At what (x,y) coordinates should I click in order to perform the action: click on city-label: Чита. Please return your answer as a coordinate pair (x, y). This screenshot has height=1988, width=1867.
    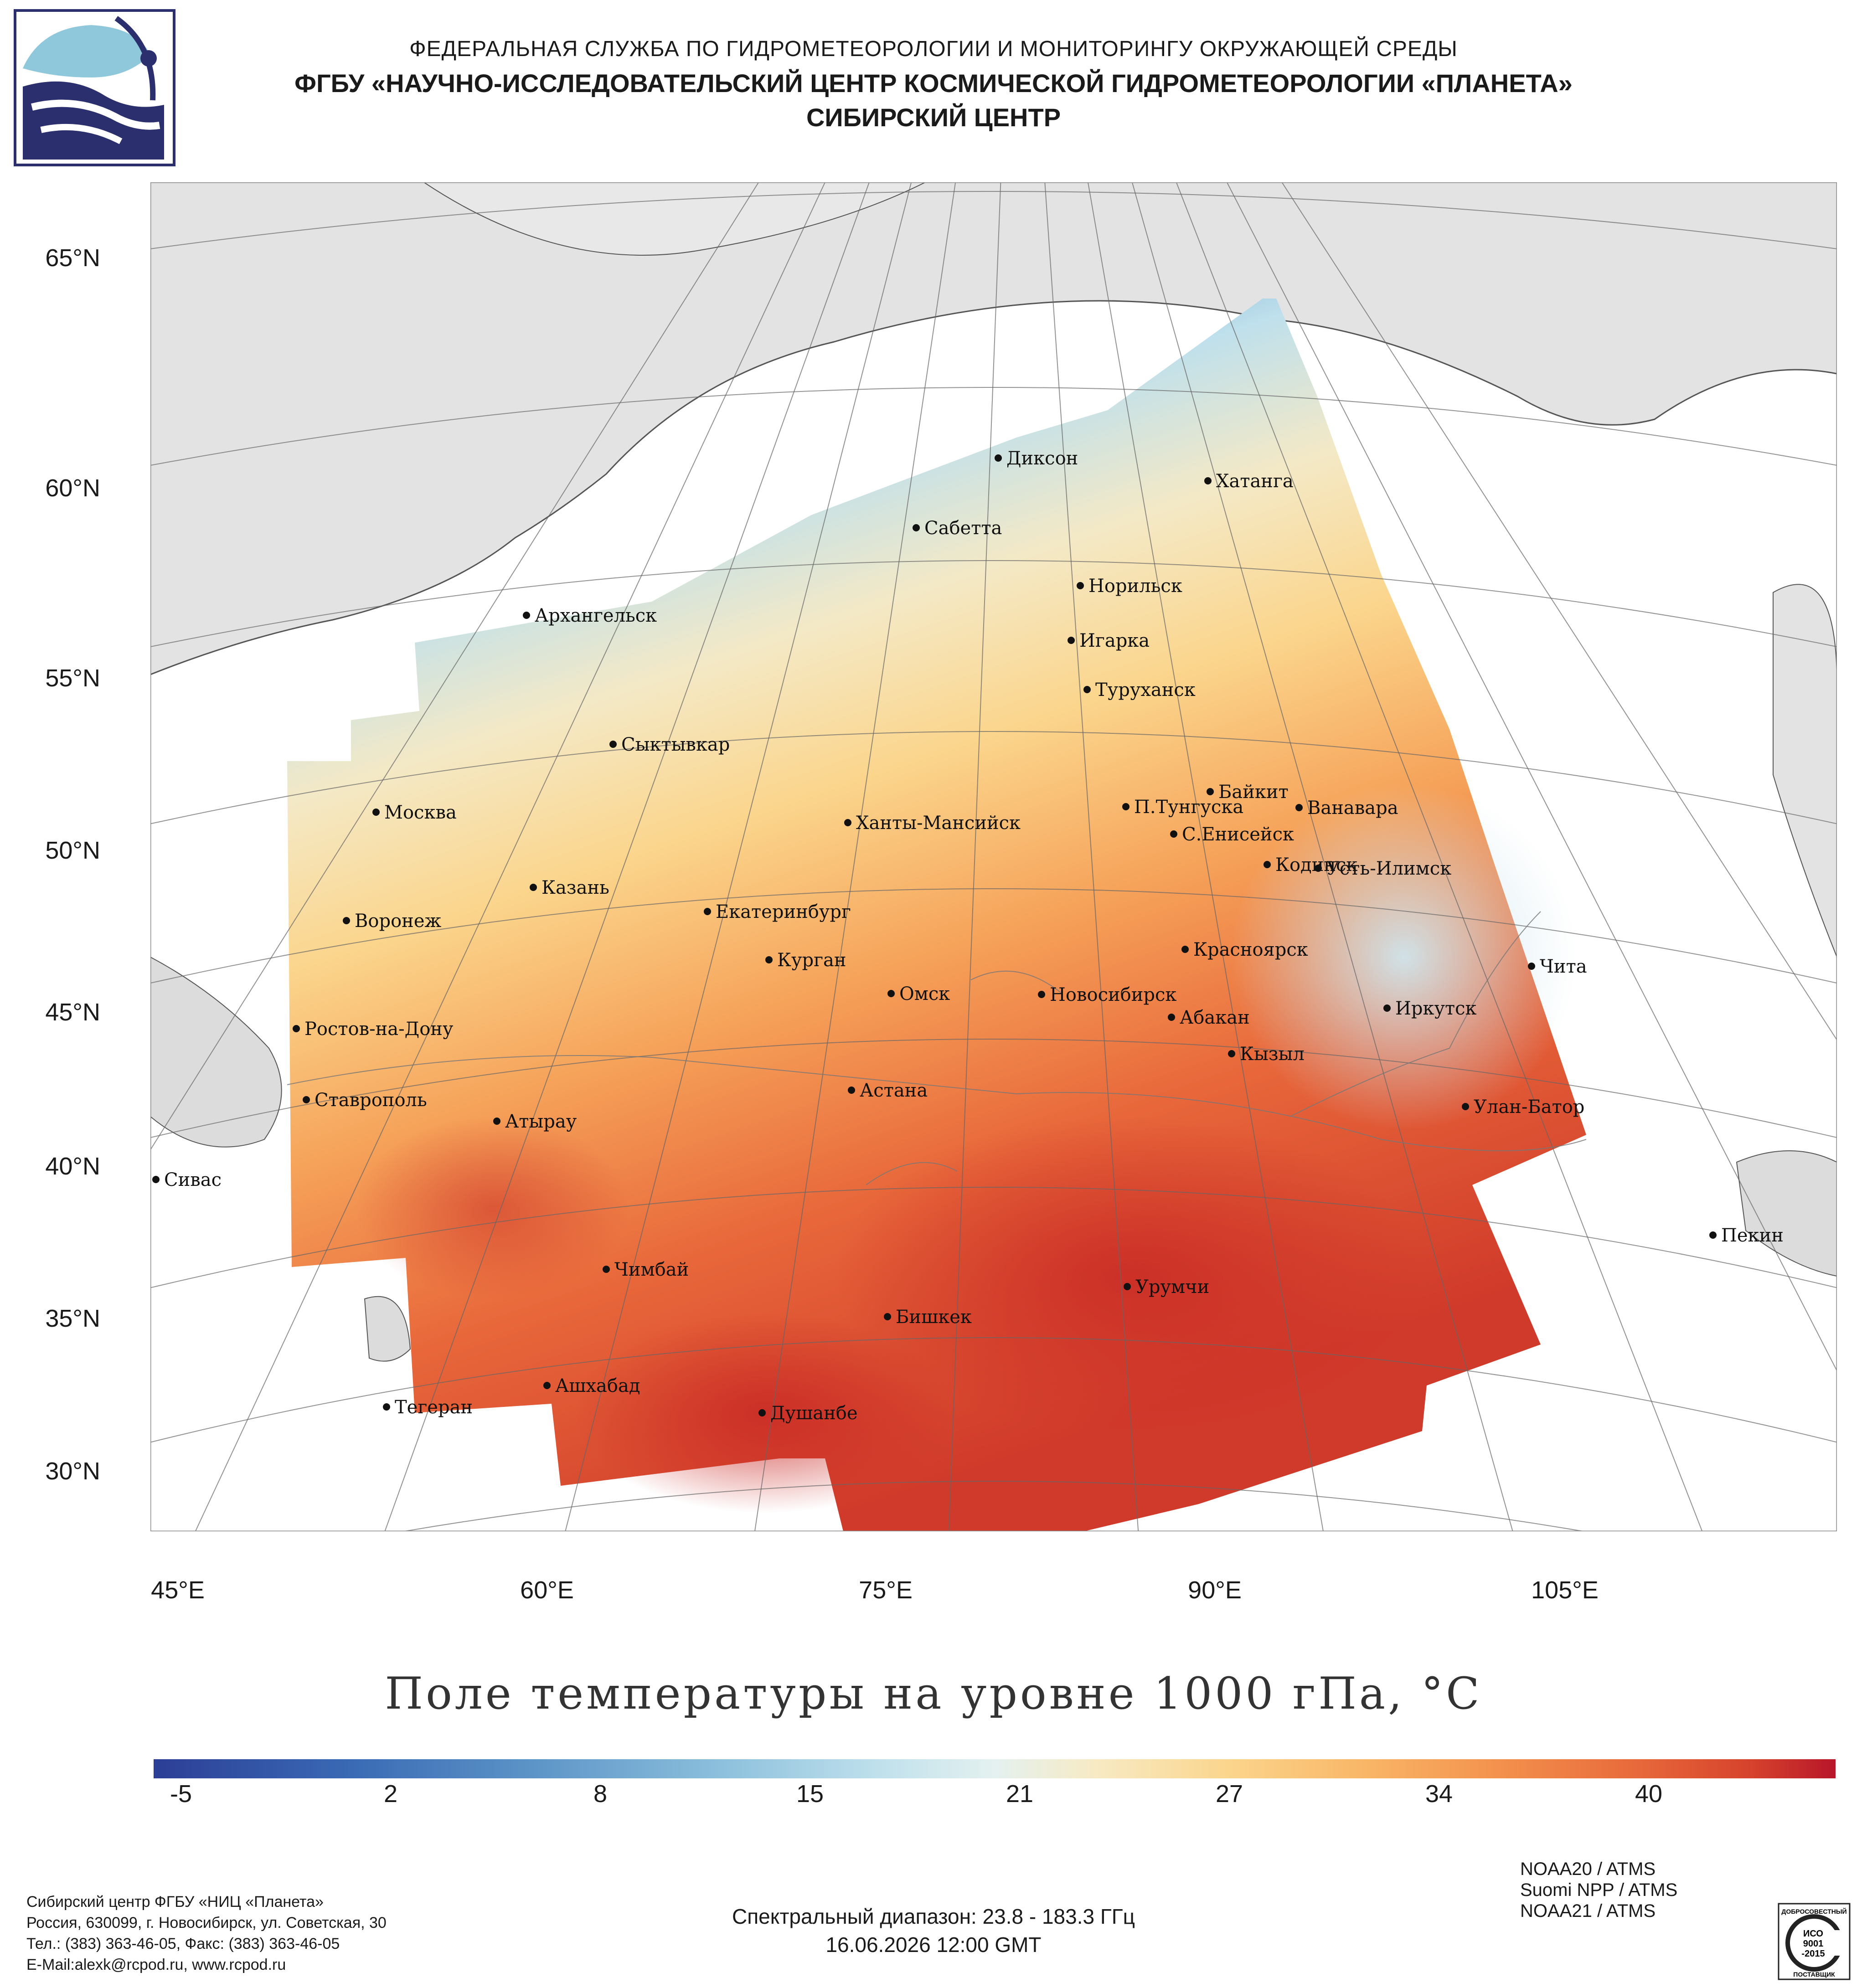
    Looking at the image, I should click on (1563, 967).